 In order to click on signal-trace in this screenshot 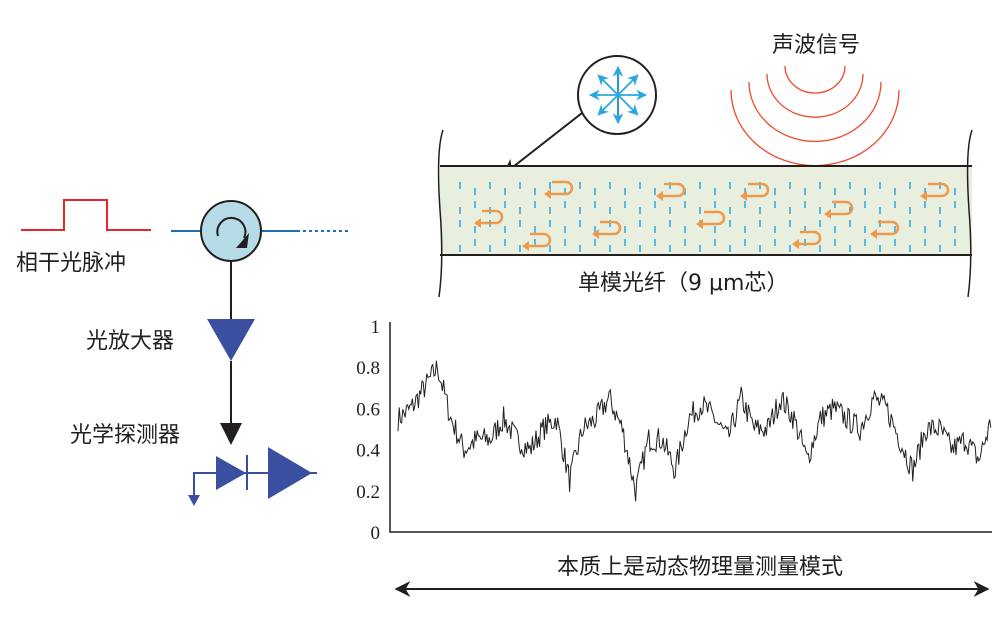, I will do `click(694, 431)`.